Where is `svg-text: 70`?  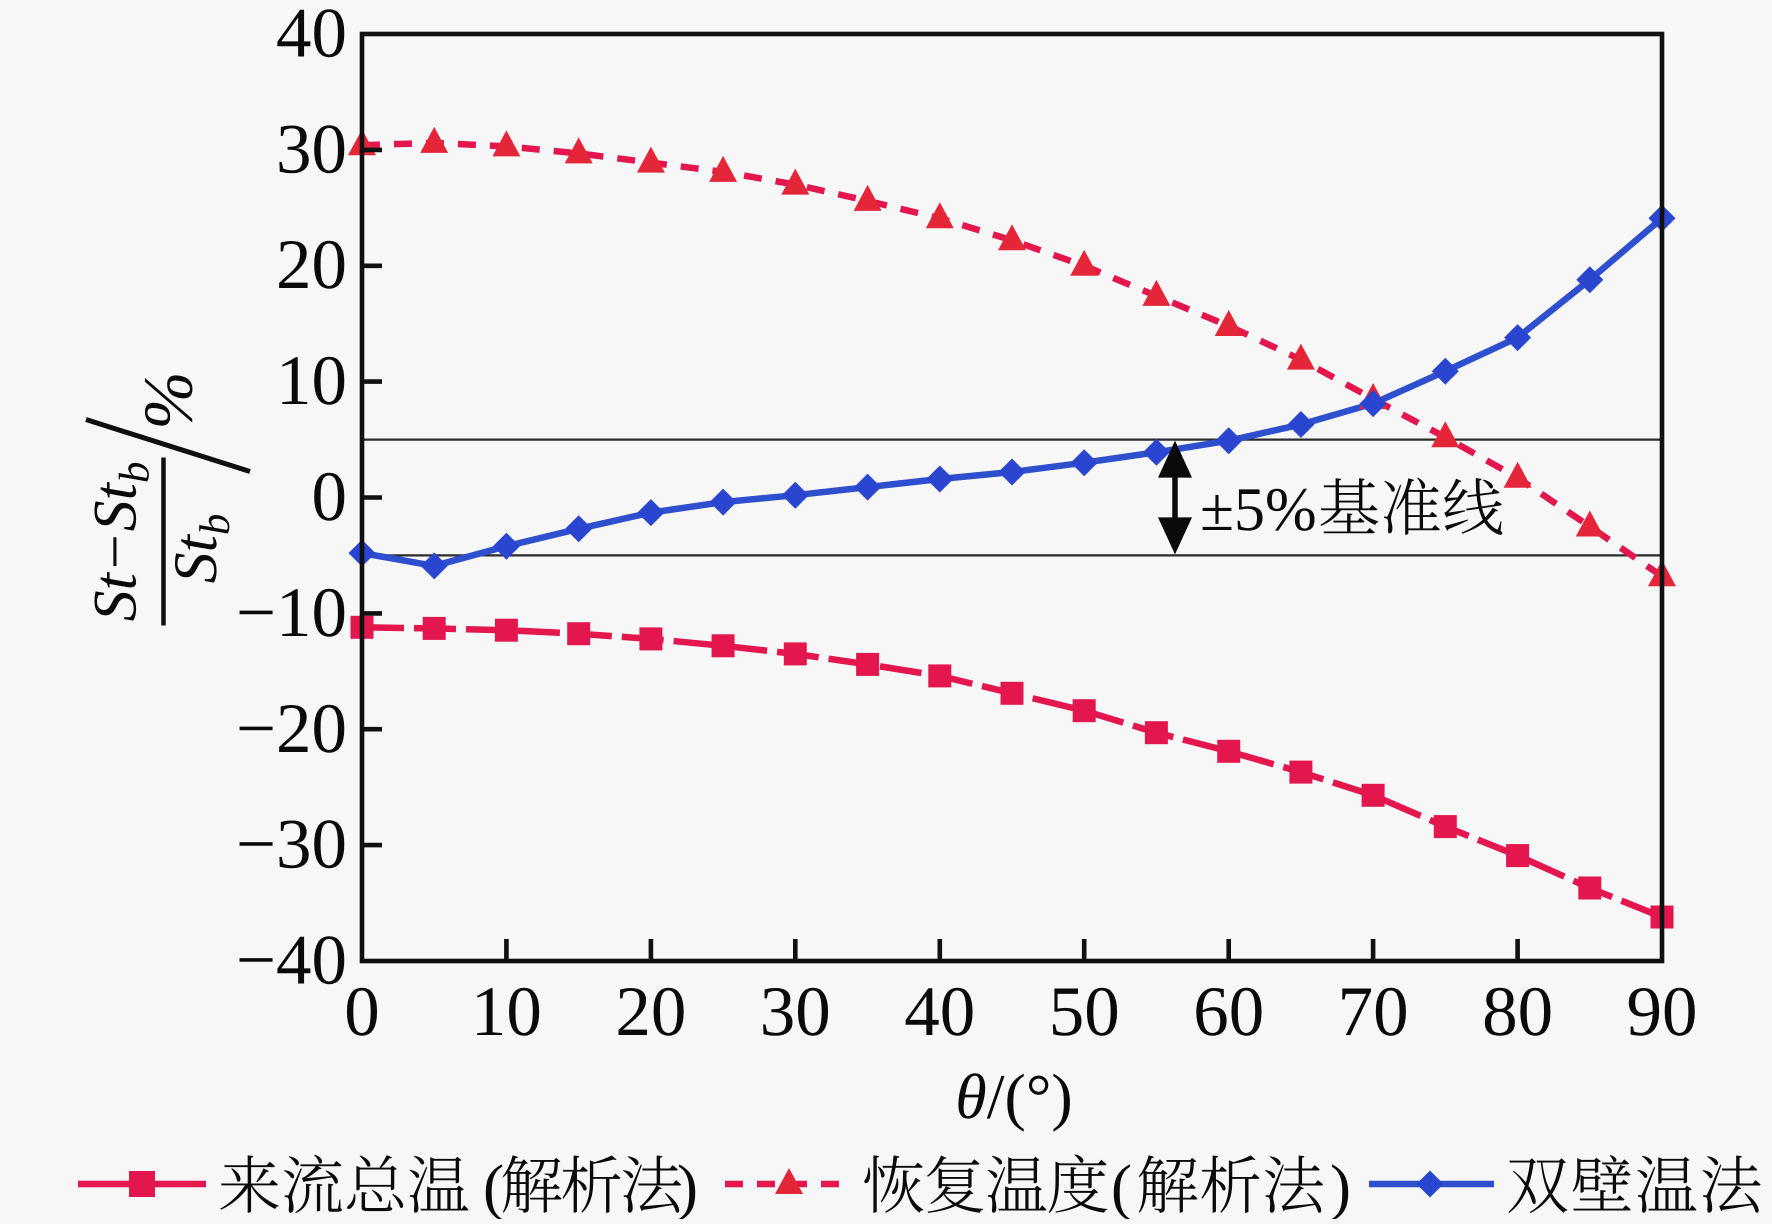
svg-text: 70 is located at coordinates (1373, 1012).